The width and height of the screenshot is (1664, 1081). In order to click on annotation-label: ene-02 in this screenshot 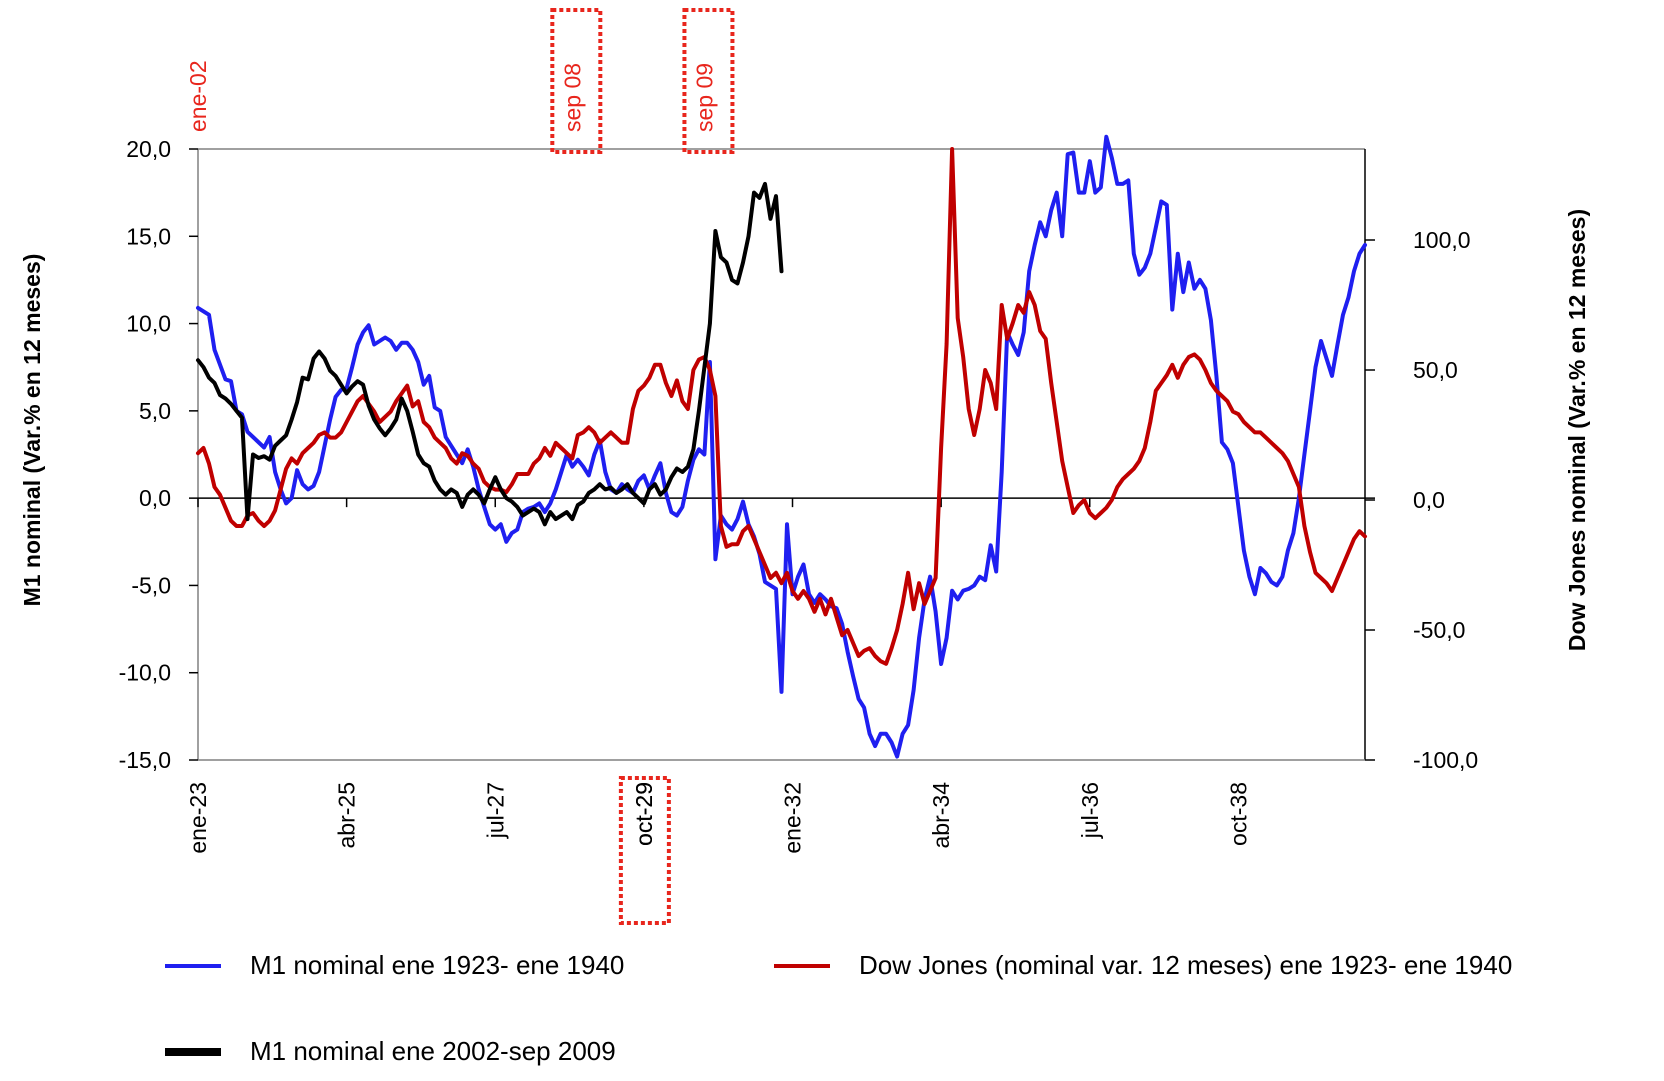, I will do `click(198, 96)`.